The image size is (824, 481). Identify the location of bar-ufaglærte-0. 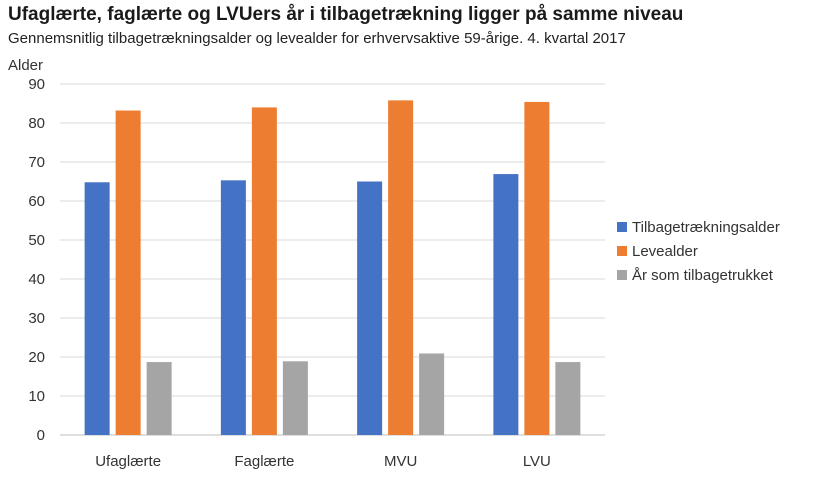
(97, 308).